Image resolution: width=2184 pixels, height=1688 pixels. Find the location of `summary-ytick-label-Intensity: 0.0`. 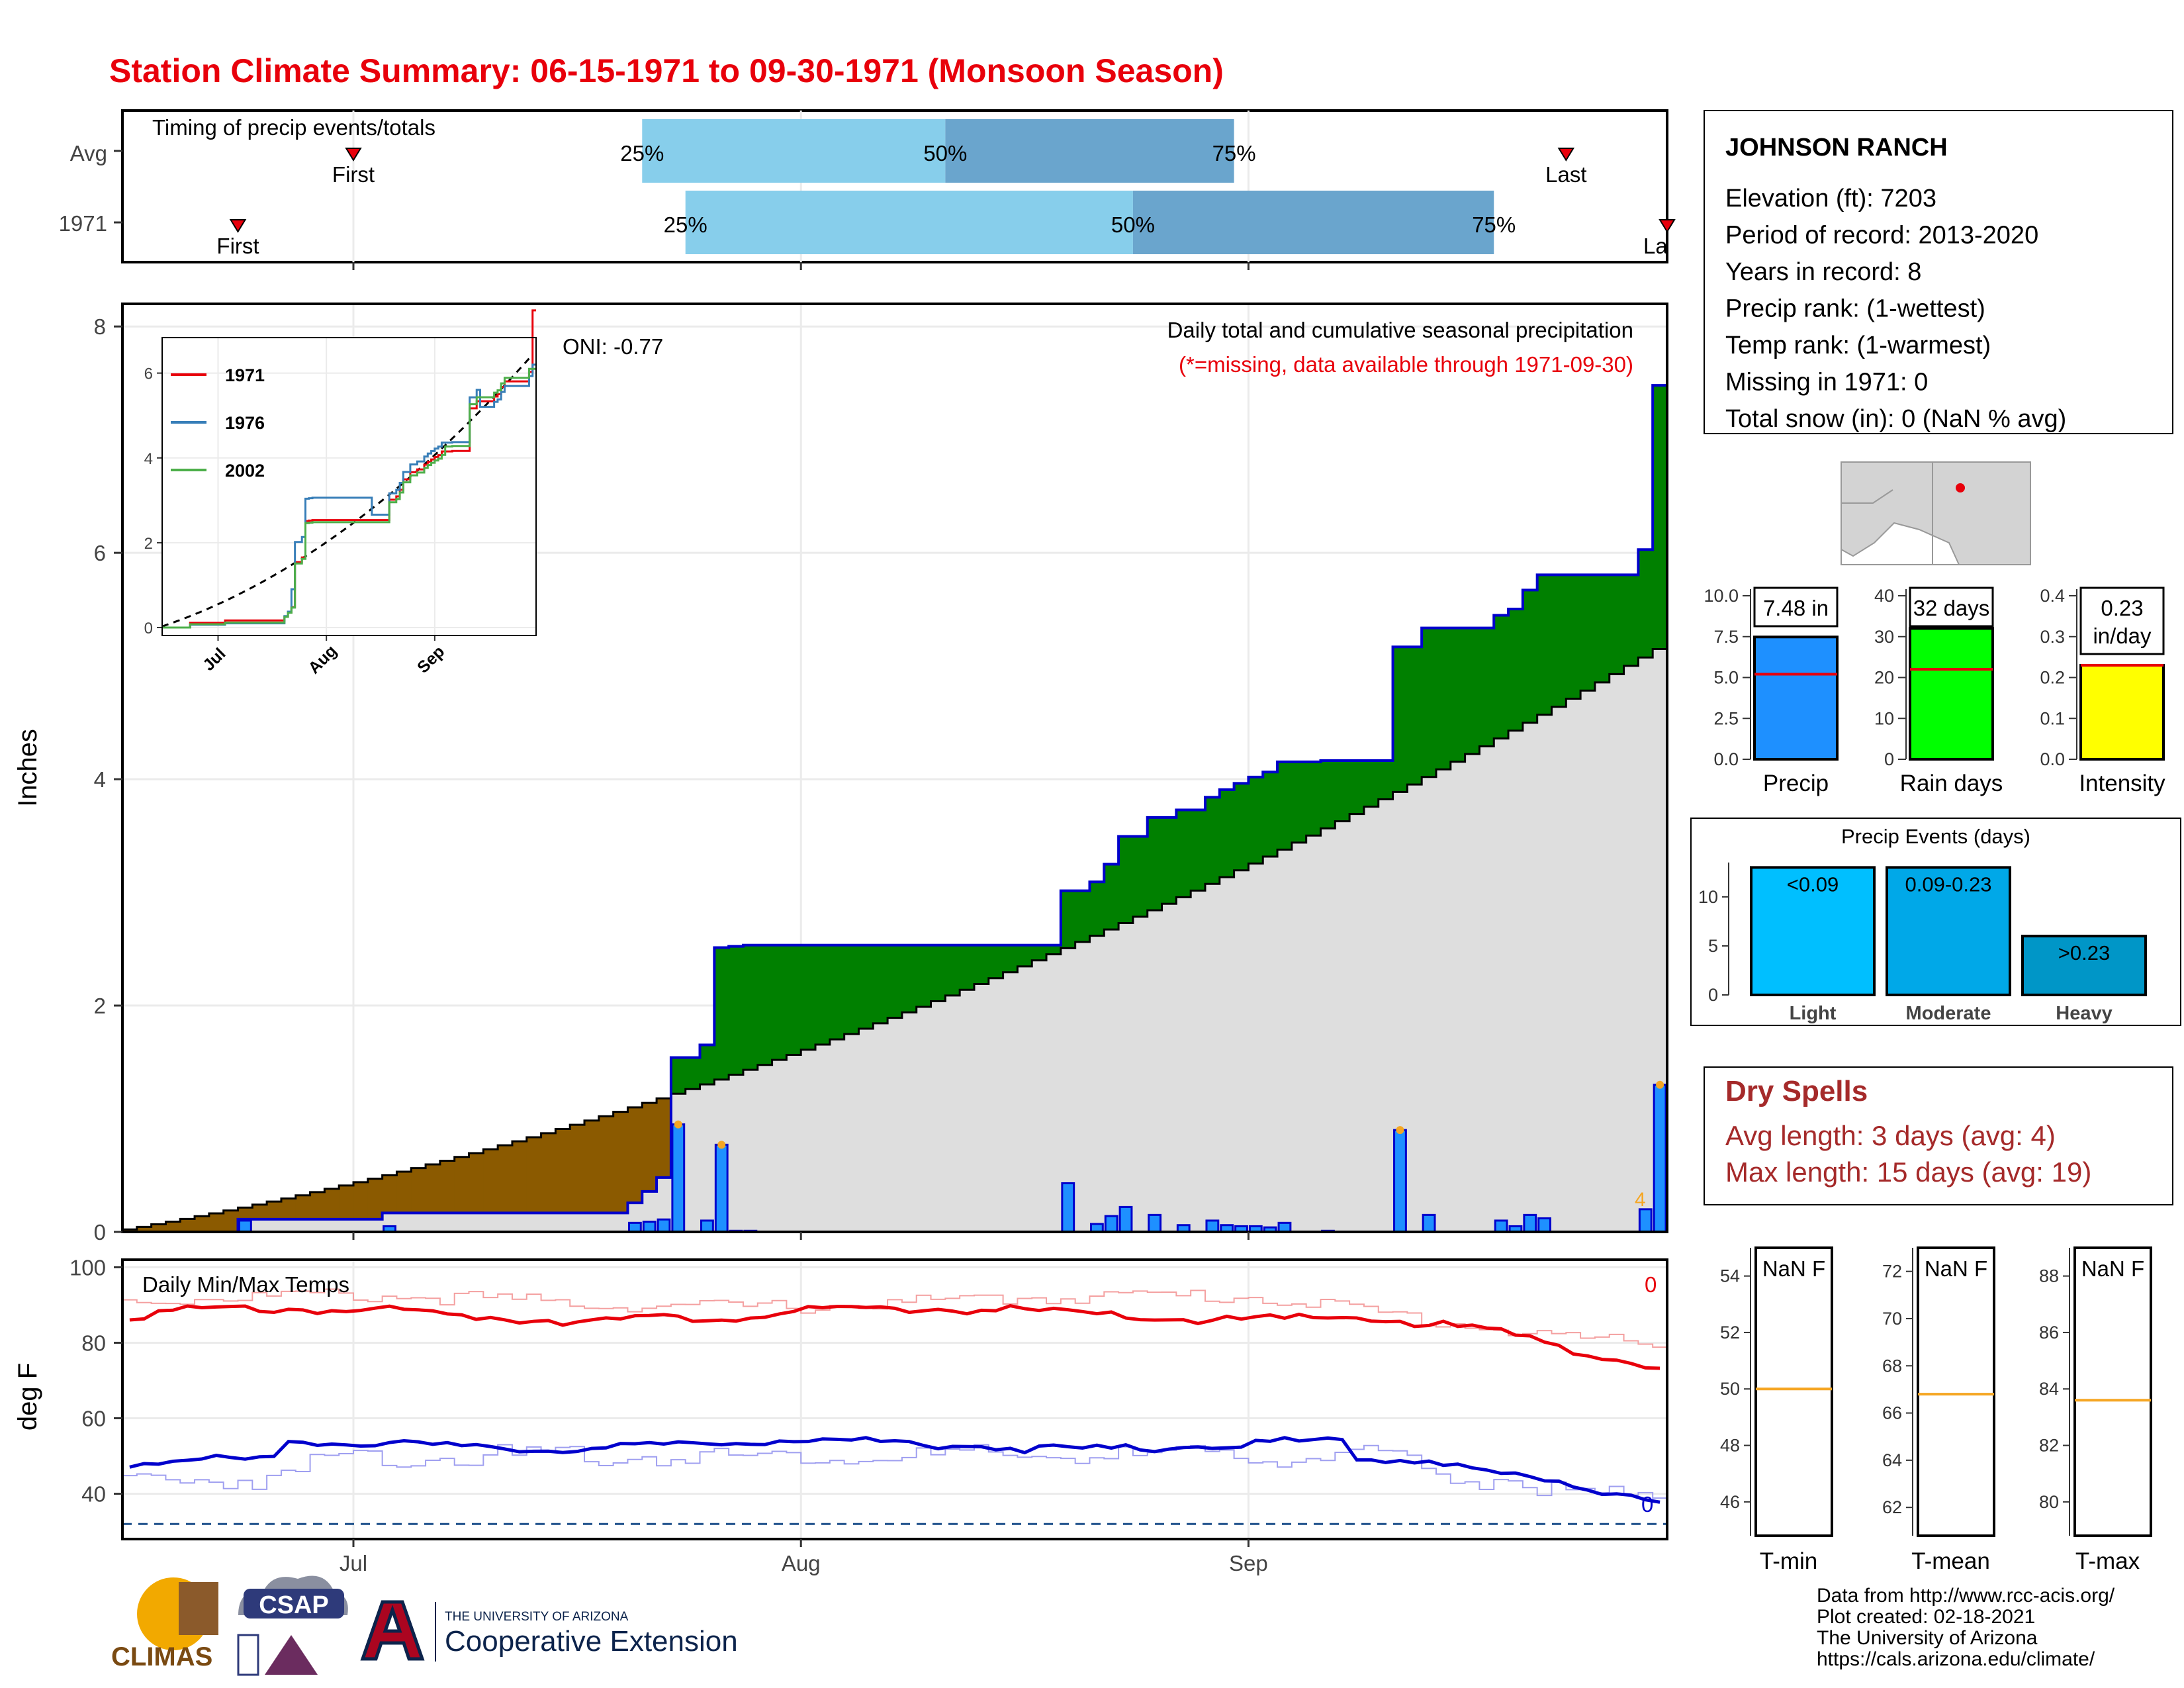

summary-ytick-label-Intensity: 0.0 is located at coordinates (2052, 759).